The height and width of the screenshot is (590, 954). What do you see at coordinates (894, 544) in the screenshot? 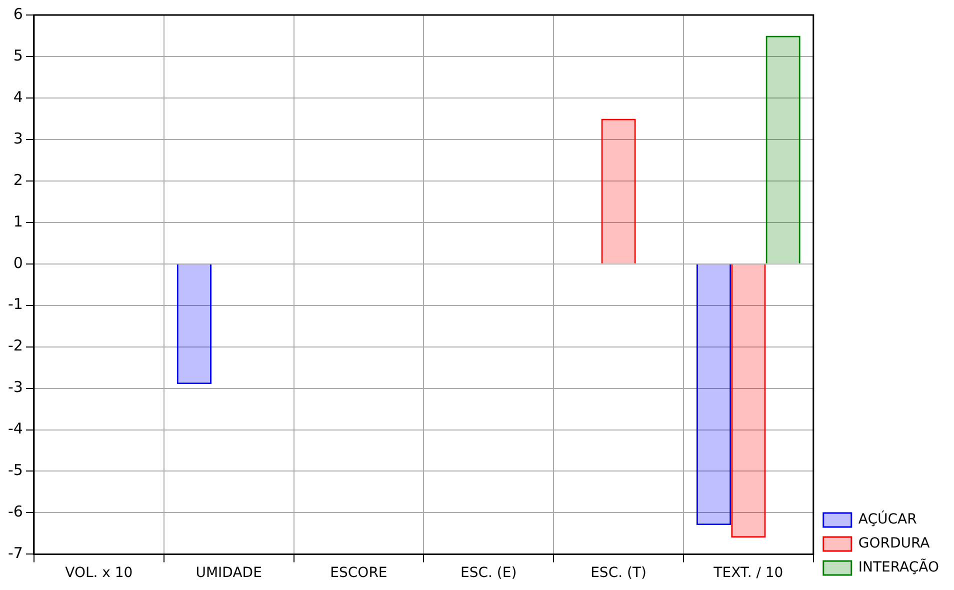
I see `legend-label: GORDURA` at bounding box center [894, 544].